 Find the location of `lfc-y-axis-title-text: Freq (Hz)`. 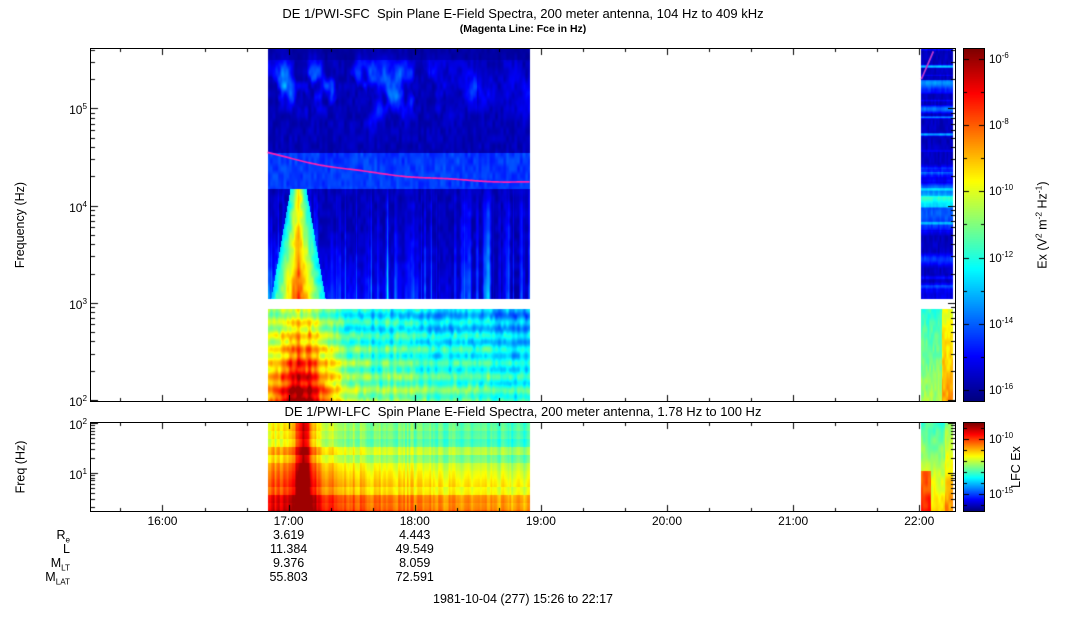

lfc-y-axis-title-text: Freq (Hz) is located at coordinates (20, 467).